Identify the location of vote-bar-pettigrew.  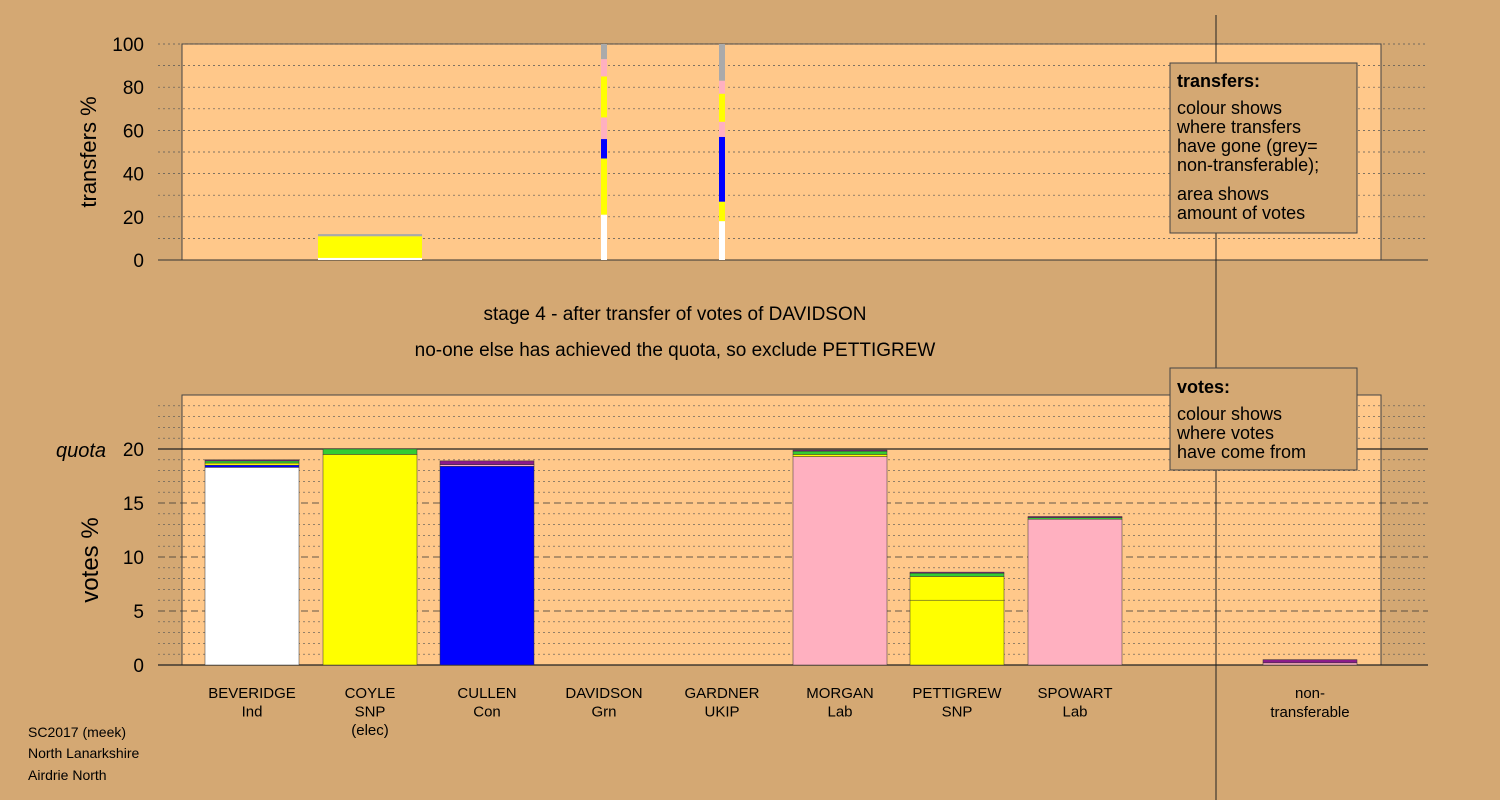
(957, 618).